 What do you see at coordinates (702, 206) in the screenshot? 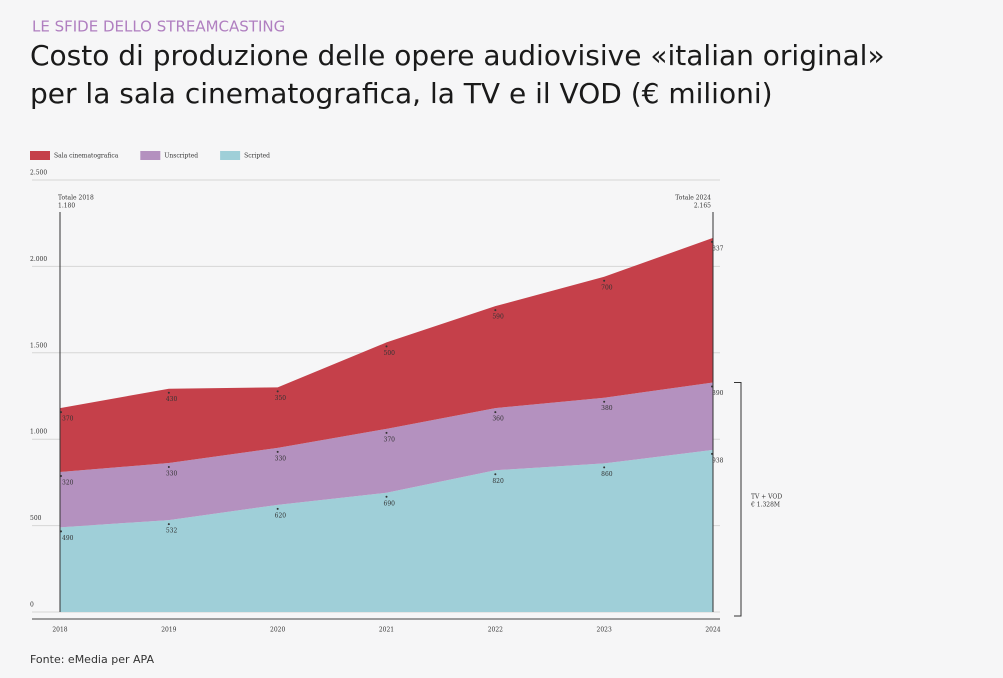
I see `annotation: 2.165` at bounding box center [702, 206].